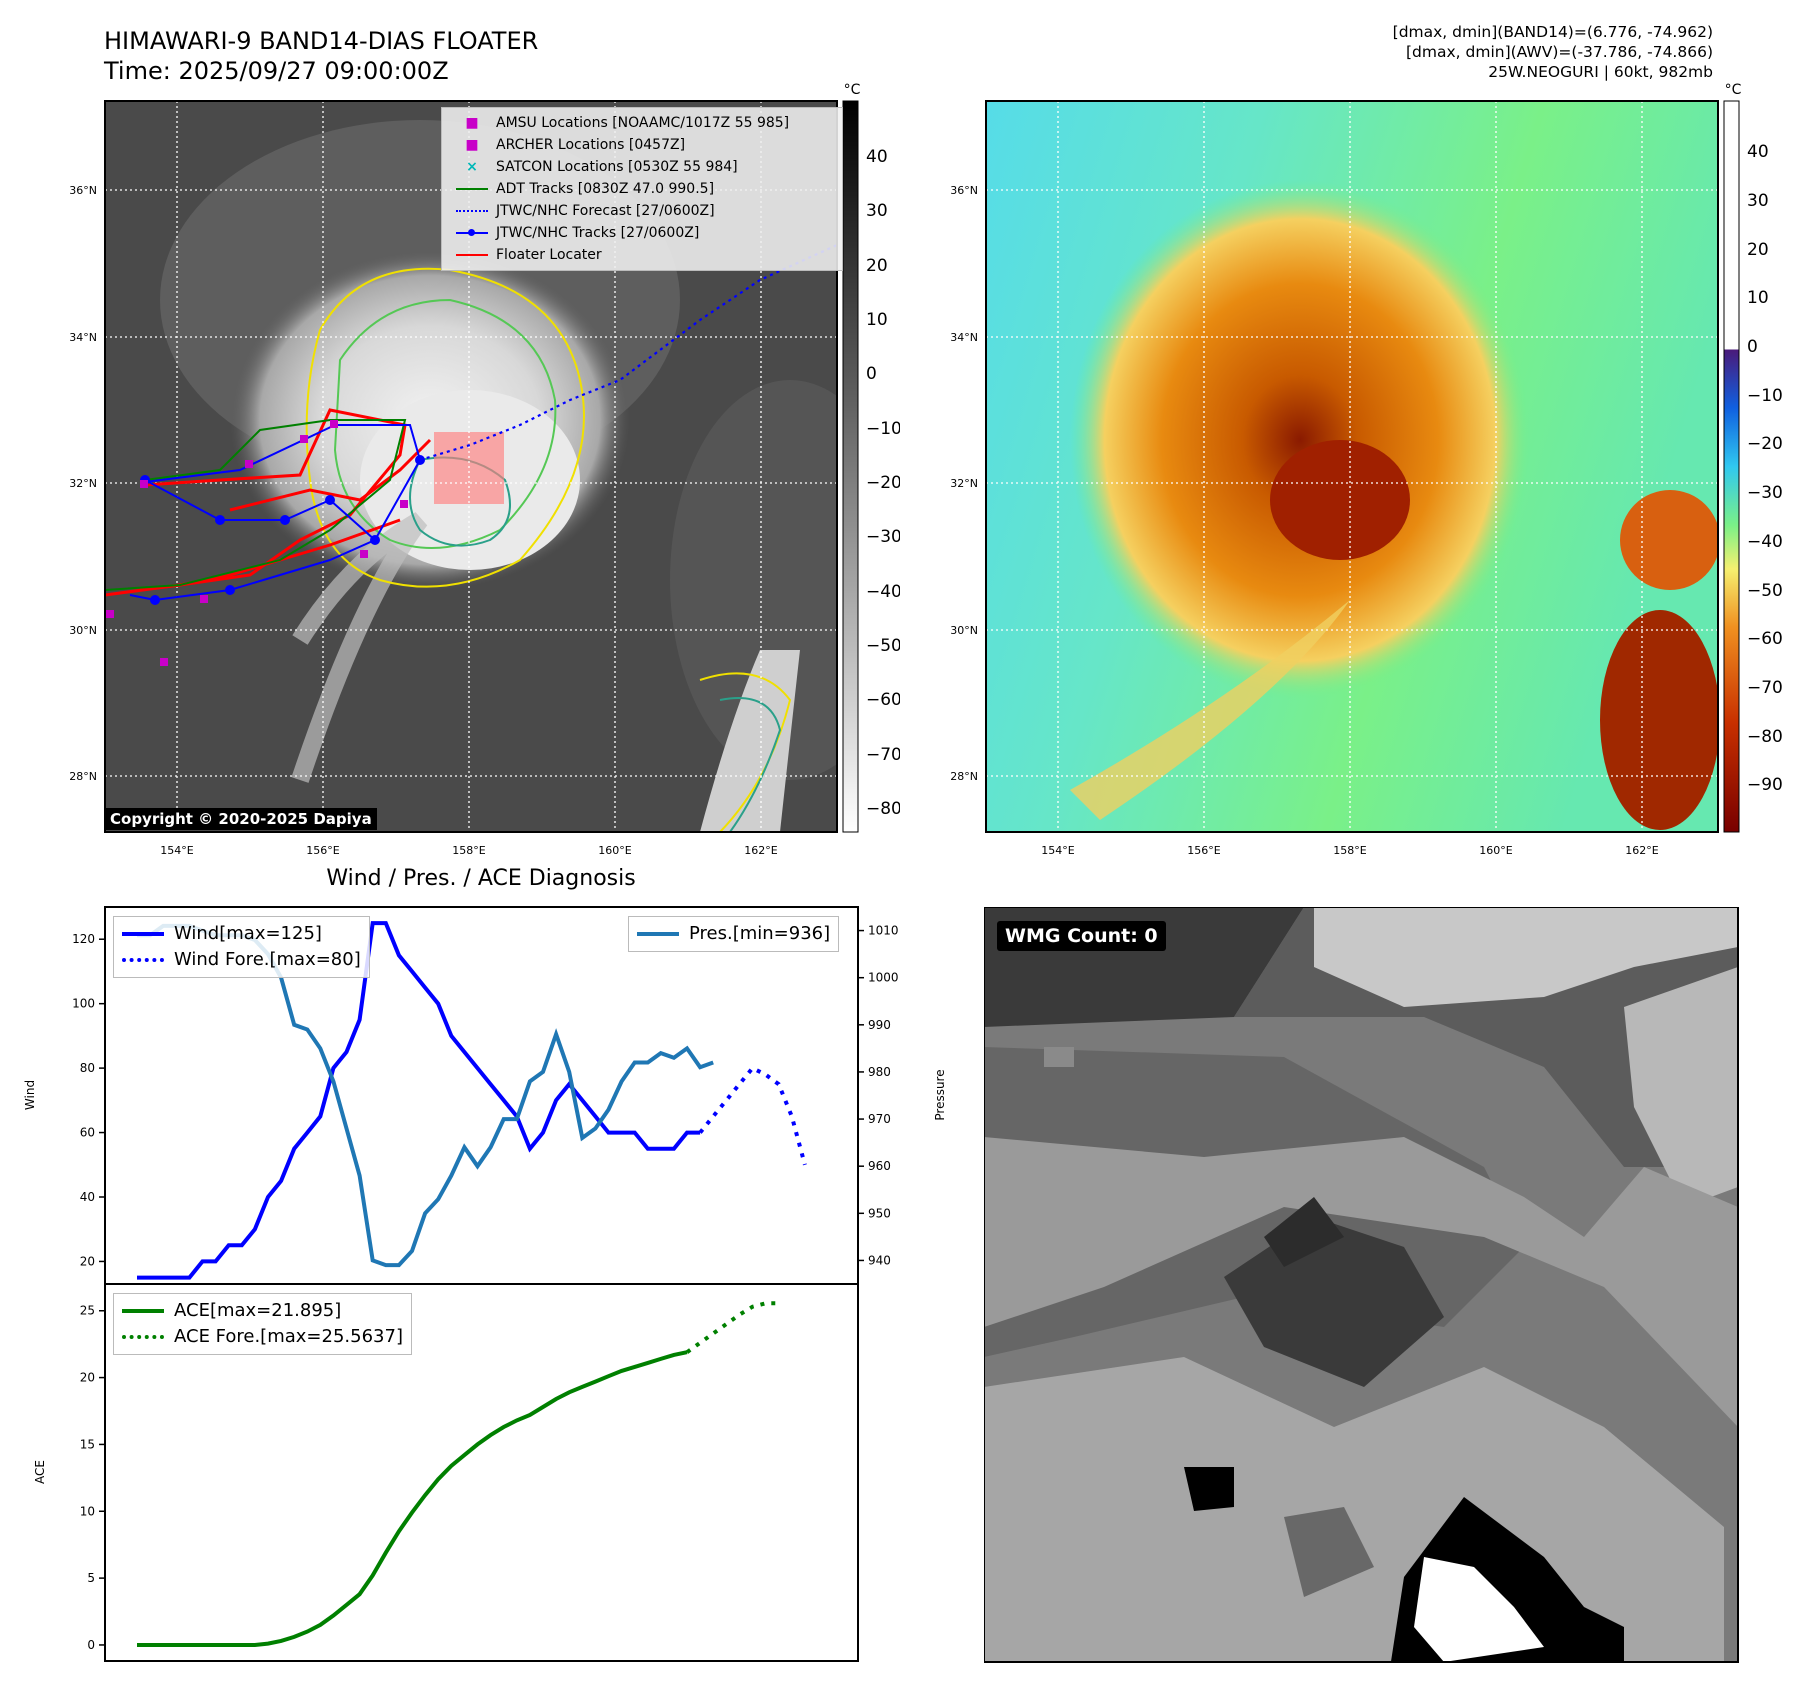  I want to click on svg-text: 36°N, so click(964, 190).